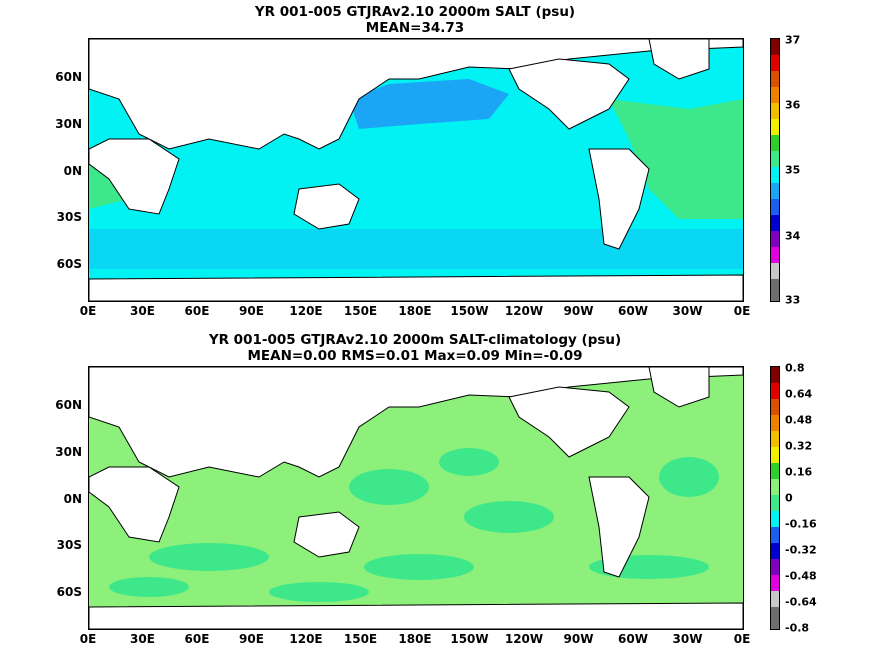  I want to click on panel2-lon-label: 90W, so click(578, 639).